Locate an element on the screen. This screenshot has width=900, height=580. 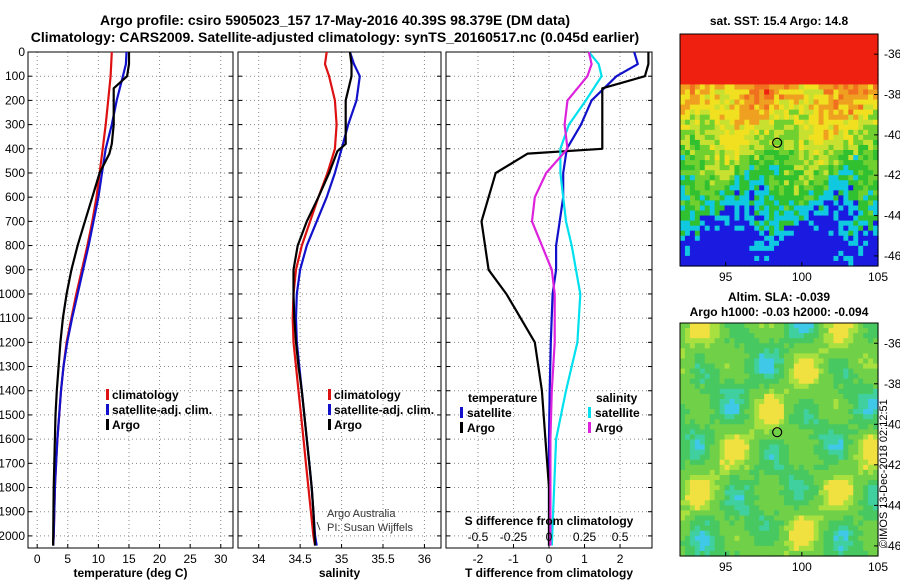
x-tick-label: 0 is located at coordinates (37, 559).